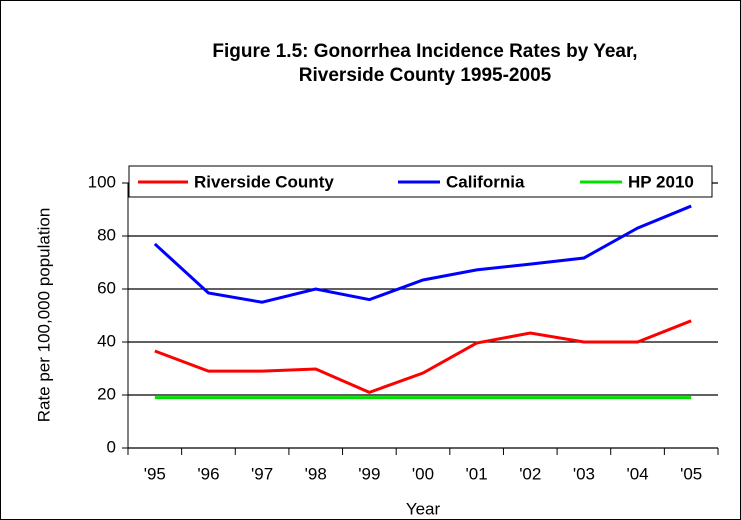  I want to click on legend-label: HP 2010, so click(661, 181).